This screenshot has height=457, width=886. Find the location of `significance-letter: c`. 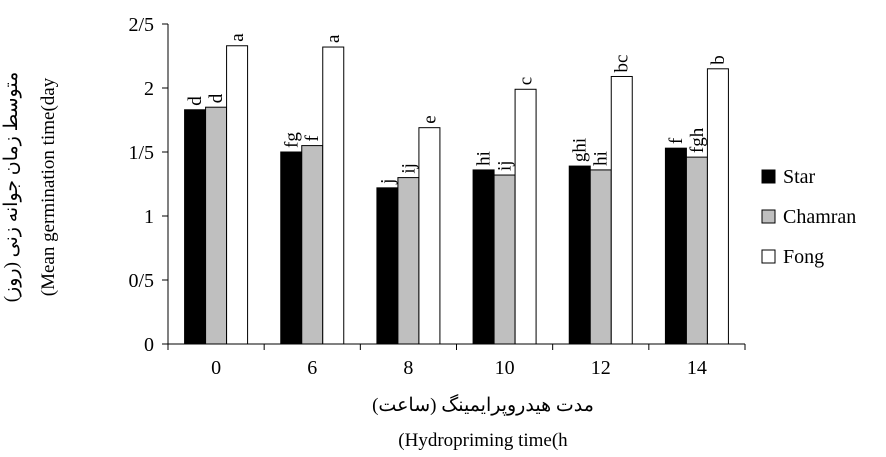

significance-letter: c is located at coordinates (526, 81).